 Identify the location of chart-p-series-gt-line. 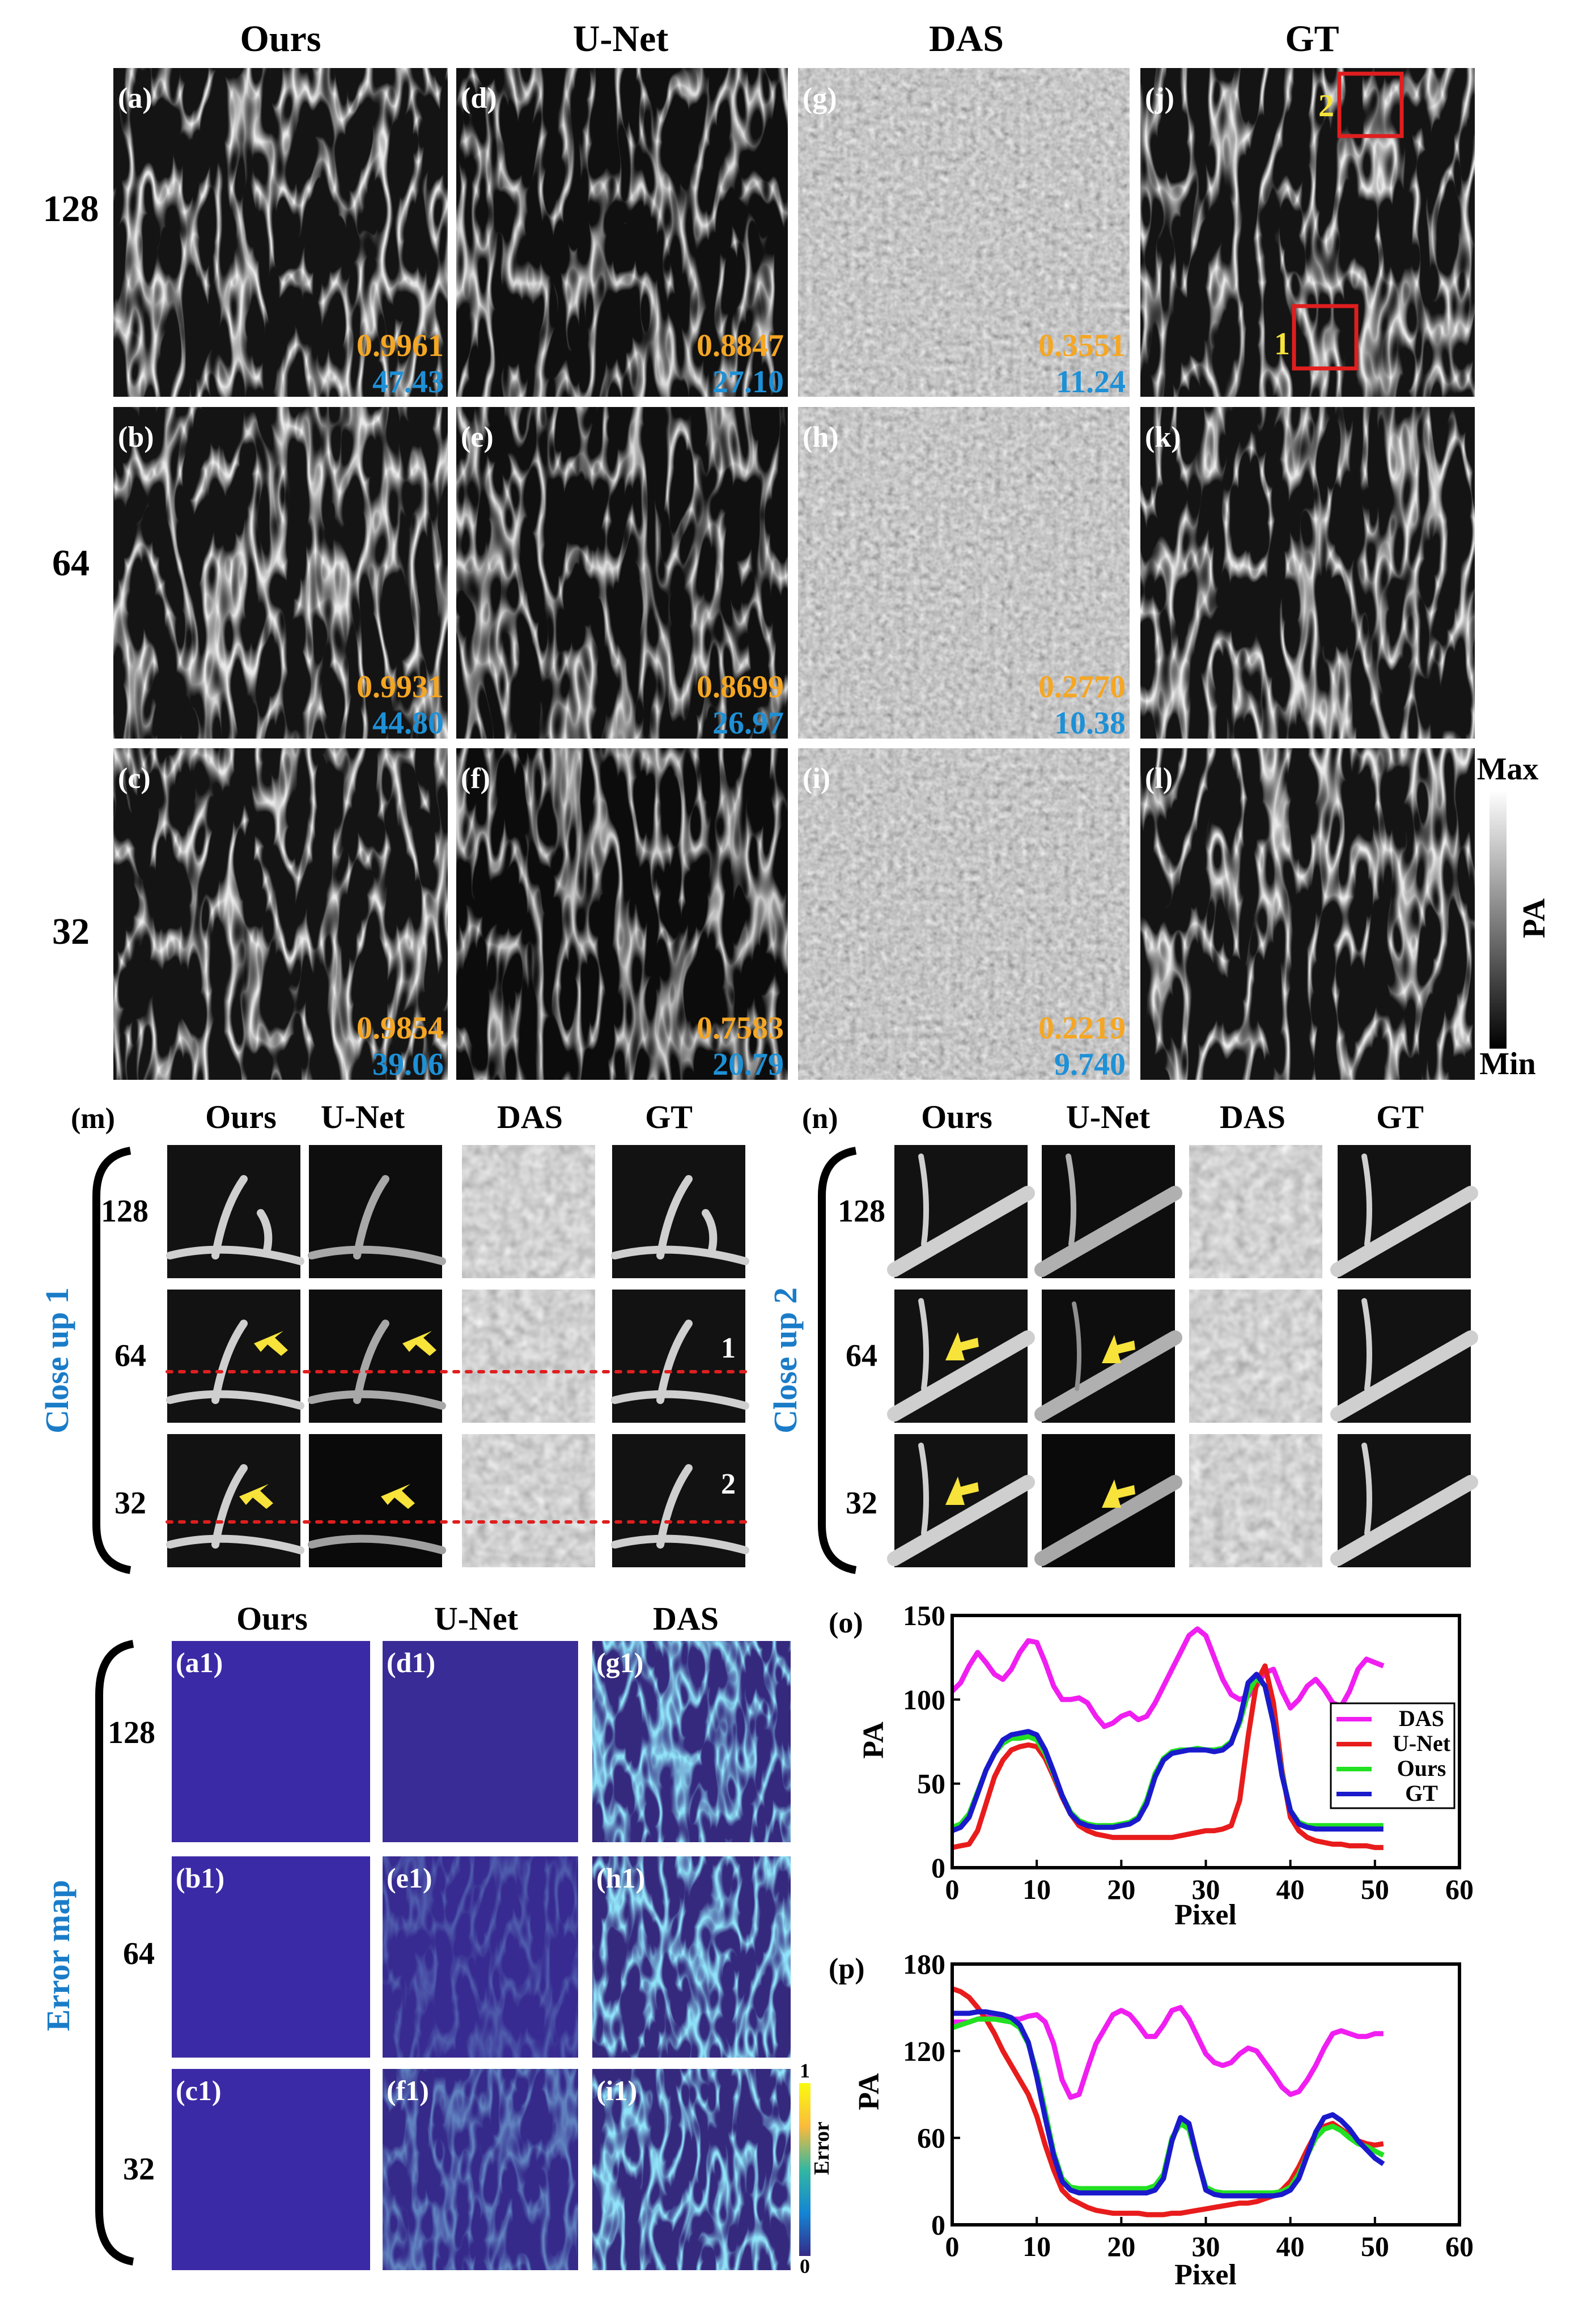
(1169, 2104).